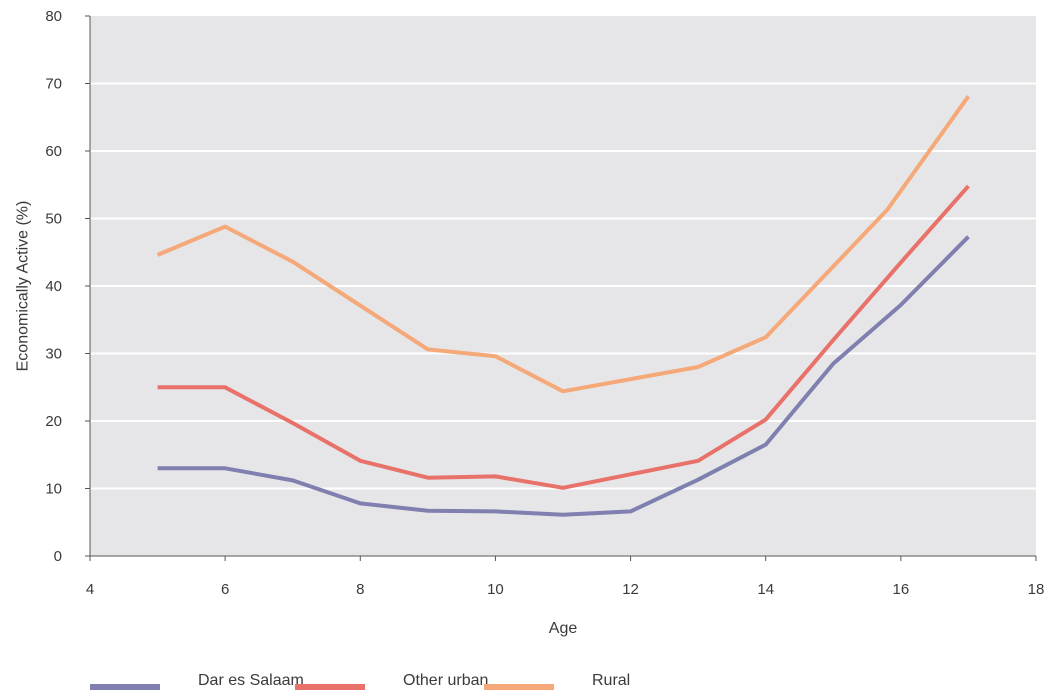 This screenshot has width=1062, height=696. I want to click on x-tick-label: 12, so click(630, 589).